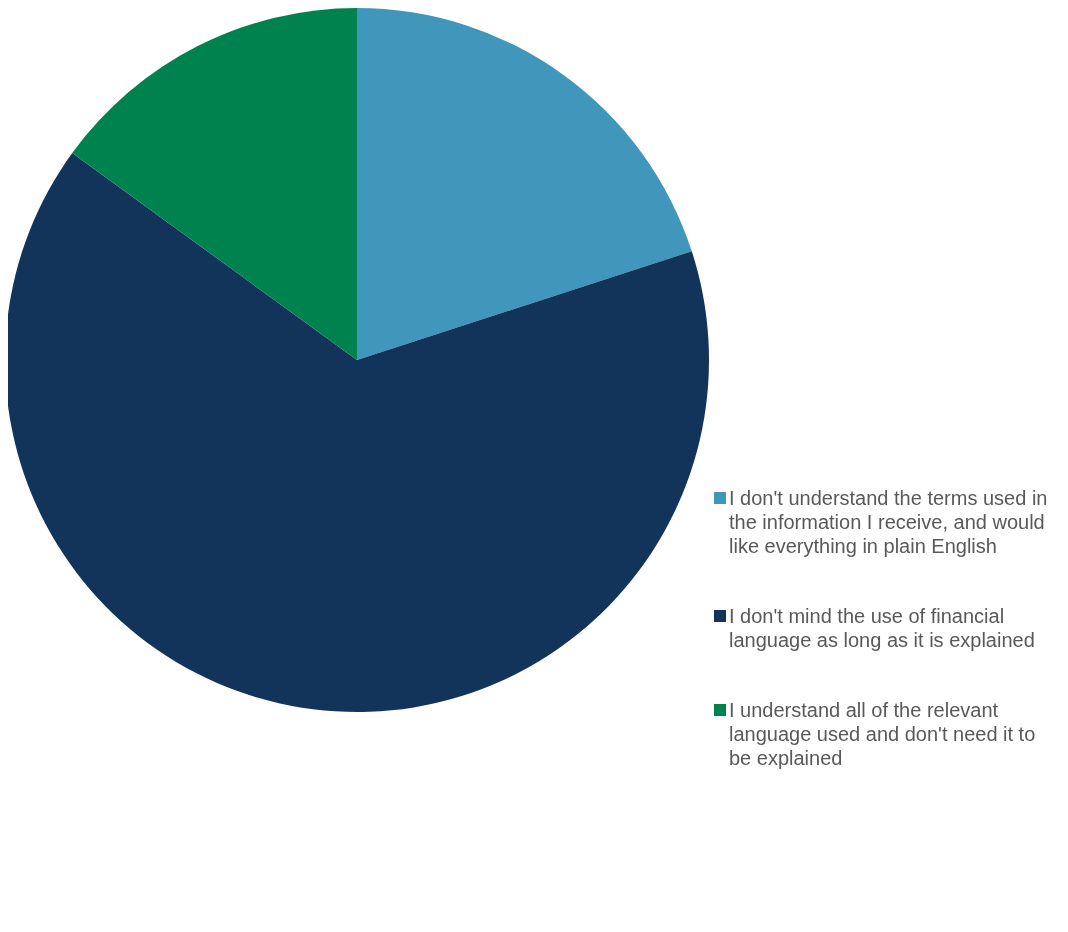 The image size is (1068, 932). Describe the element at coordinates (883, 734) in the screenshot. I see `legend-label: I understand all of the relevant language used and don't need it to be explained` at that location.